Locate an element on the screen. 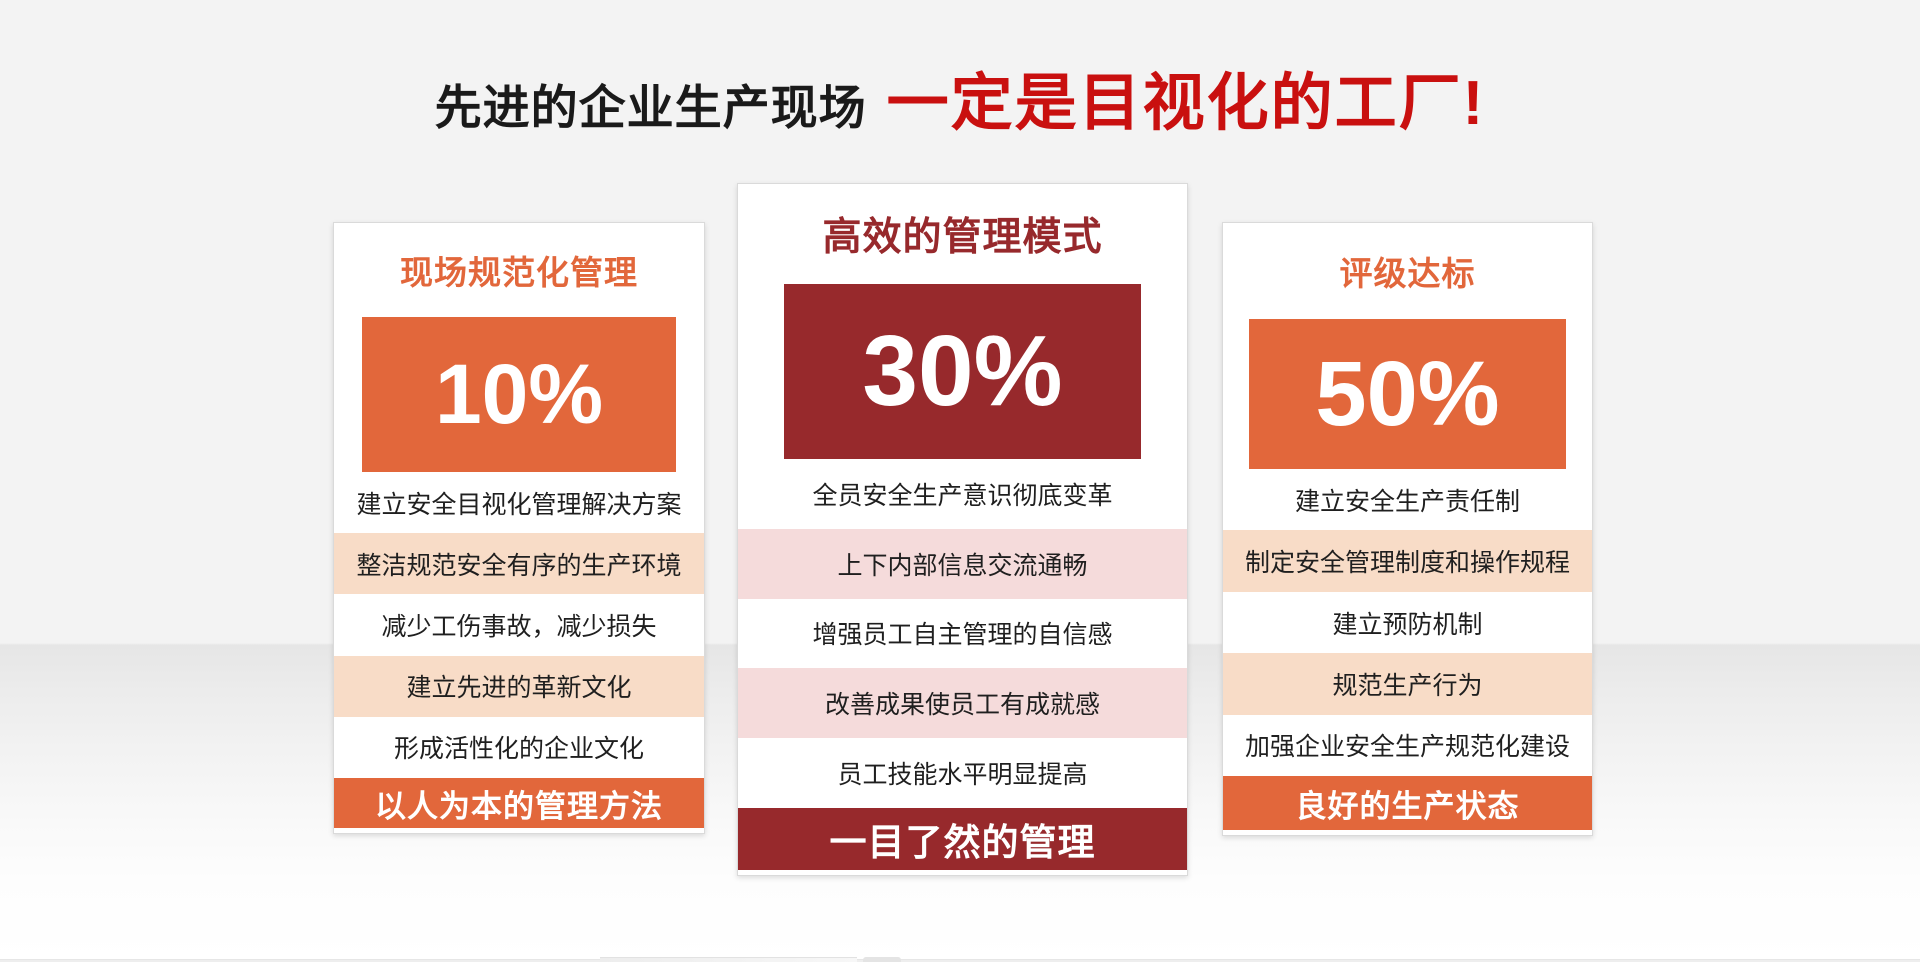 This screenshot has height=962, width=1920. card-footer: 一目了然的管理 is located at coordinates (962, 839).